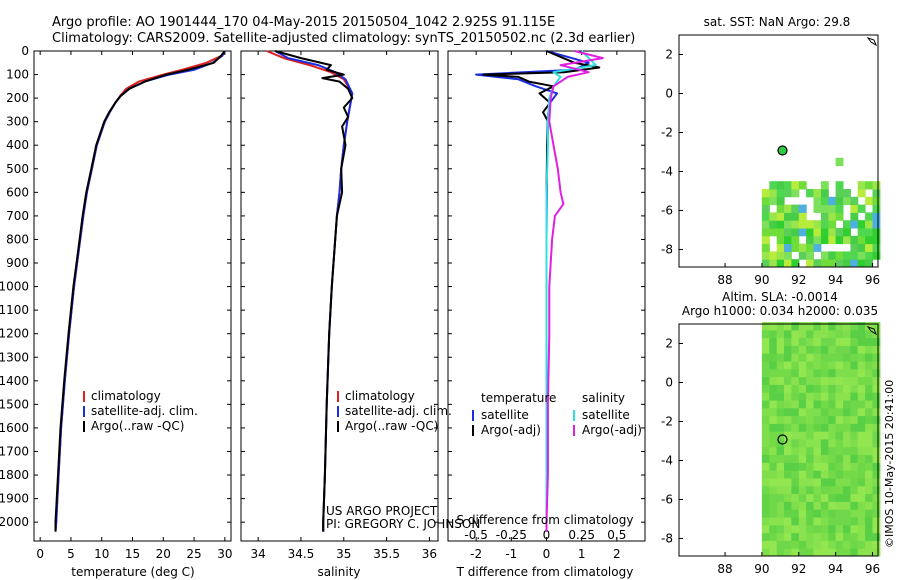 The height and width of the screenshot is (580, 900). Describe the element at coordinates (761, 280) in the screenshot. I see `map-x-tick-label: 90` at that location.